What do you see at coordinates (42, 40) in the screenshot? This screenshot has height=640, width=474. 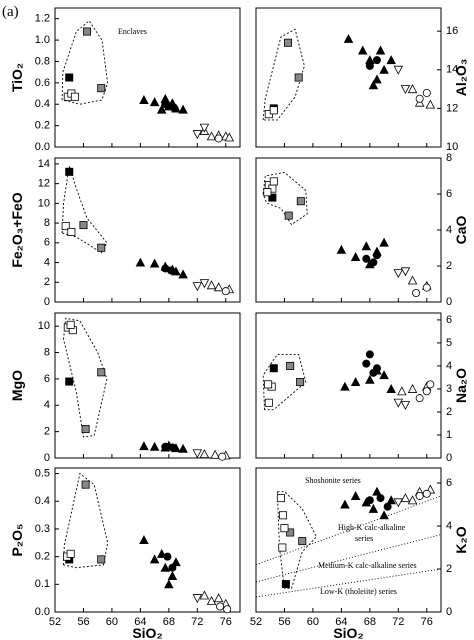 I see `y-tick-label: 1.0` at bounding box center [42, 40].